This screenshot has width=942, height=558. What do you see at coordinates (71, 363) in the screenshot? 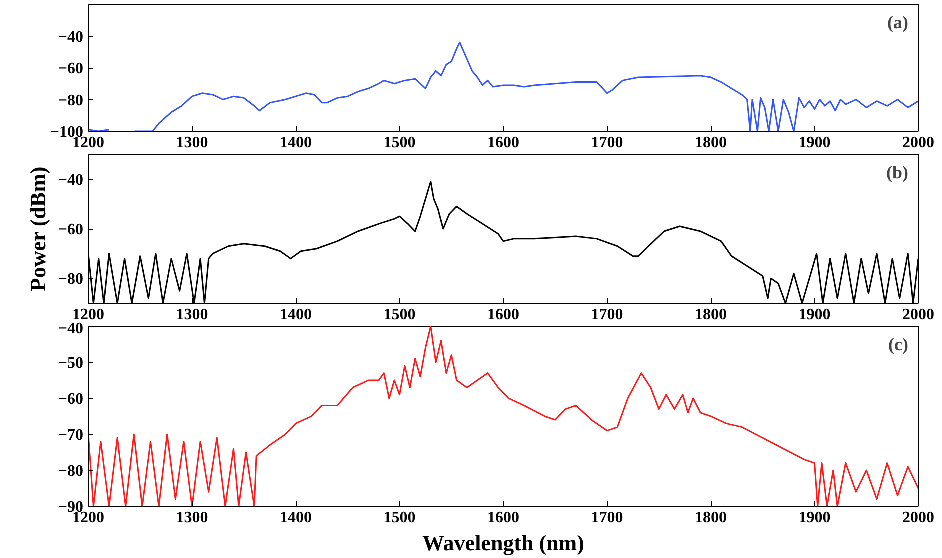
I see `y-tick-label: −50` at bounding box center [71, 363].